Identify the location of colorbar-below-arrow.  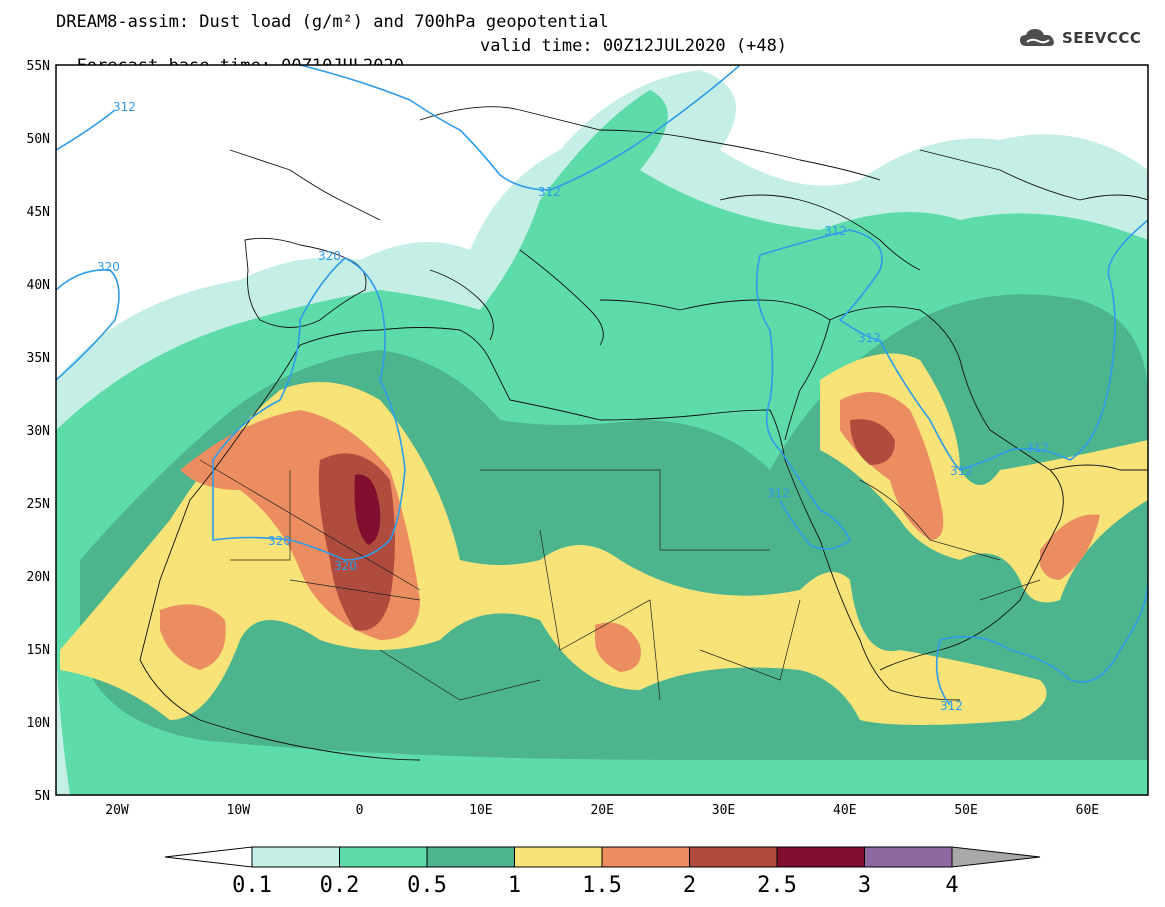
(208, 857).